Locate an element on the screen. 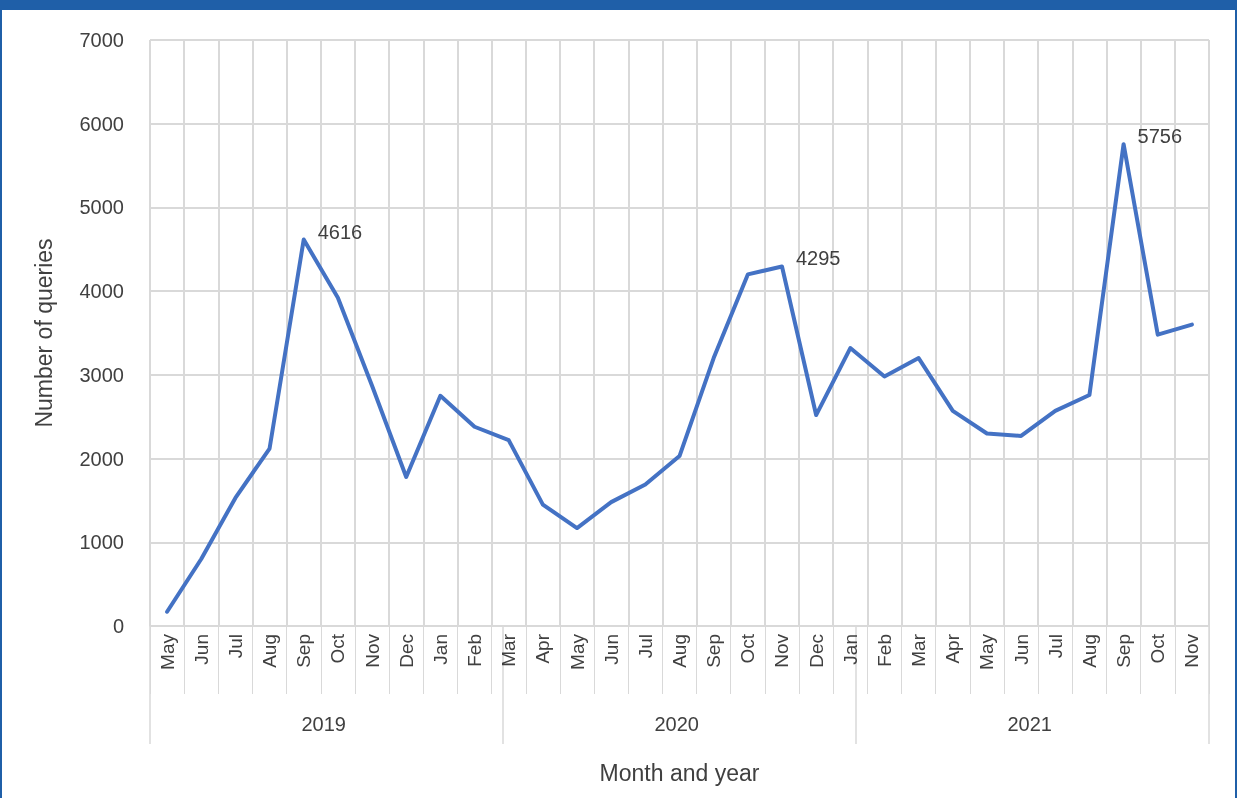 Image resolution: width=1237 pixels, height=798 pixels. text: 2019 is located at coordinates (323, 724).